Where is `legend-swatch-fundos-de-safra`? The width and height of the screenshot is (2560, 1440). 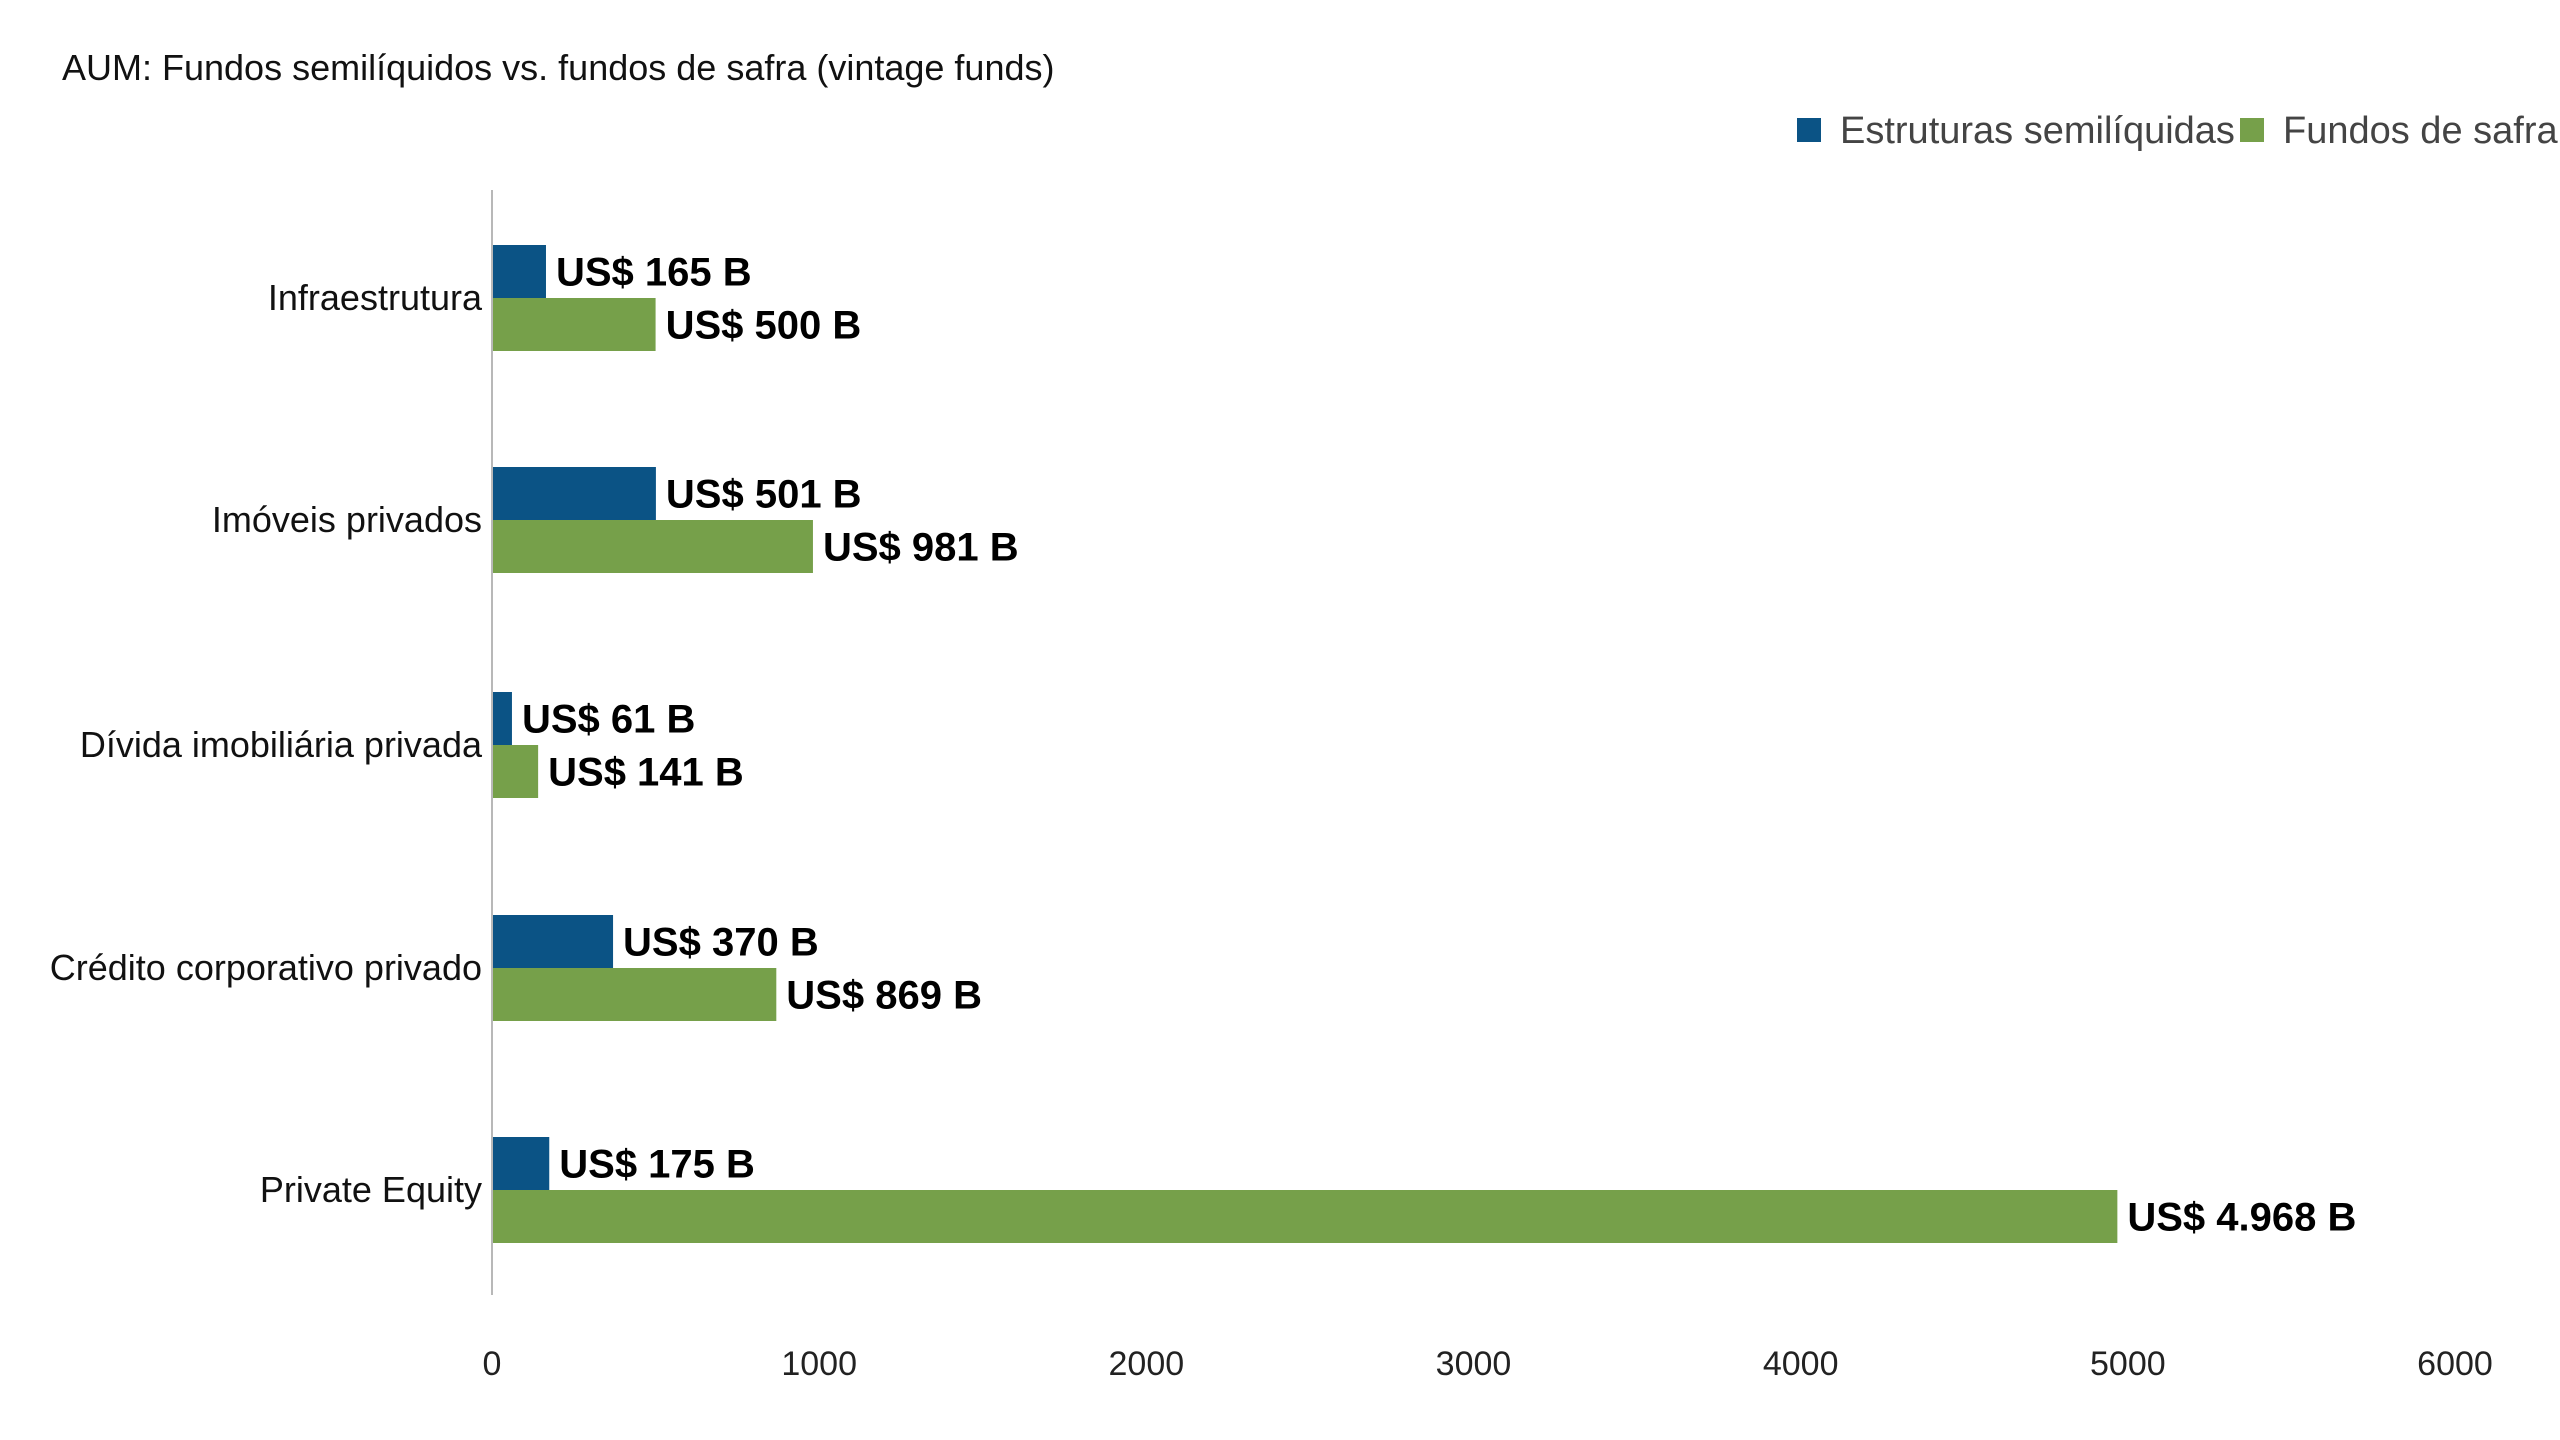
legend-swatch-fundos-de-safra is located at coordinates (2252, 130).